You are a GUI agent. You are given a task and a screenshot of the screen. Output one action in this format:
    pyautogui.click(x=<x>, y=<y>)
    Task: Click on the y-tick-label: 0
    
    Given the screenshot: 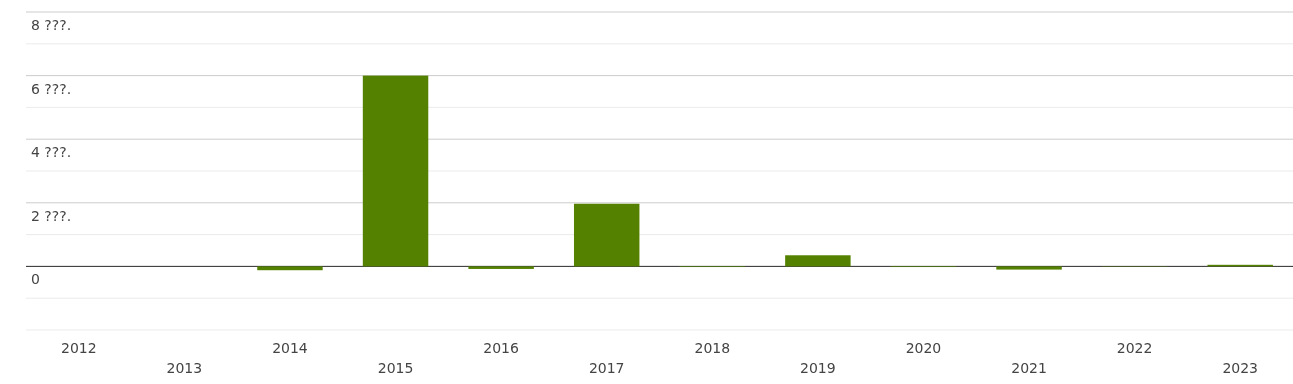 What is the action you would take?
    pyautogui.click(x=35, y=279)
    